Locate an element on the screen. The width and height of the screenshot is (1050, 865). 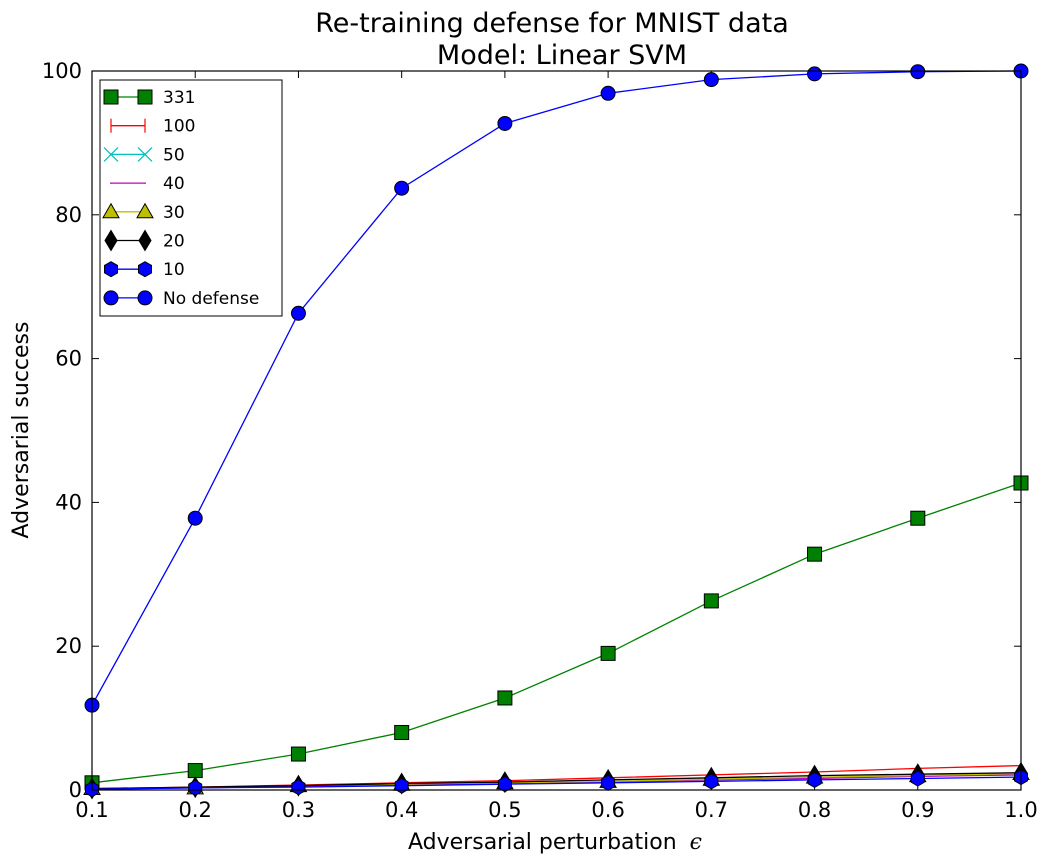
legend-entry-100: 100 is located at coordinates (152, 127).